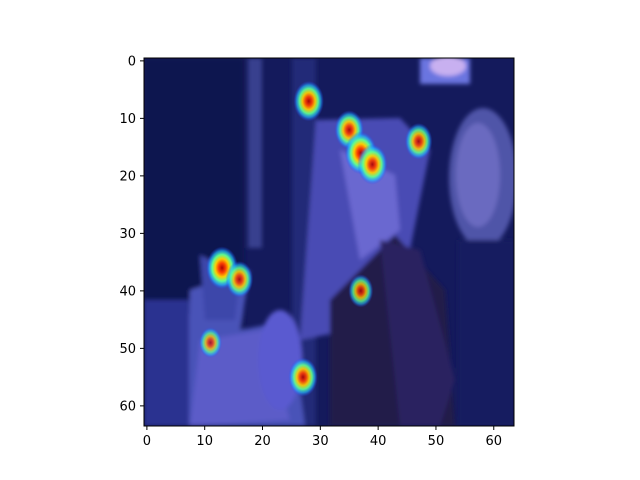 The image size is (640, 480). I want to click on x-tick-label: 0, so click(147, 441).